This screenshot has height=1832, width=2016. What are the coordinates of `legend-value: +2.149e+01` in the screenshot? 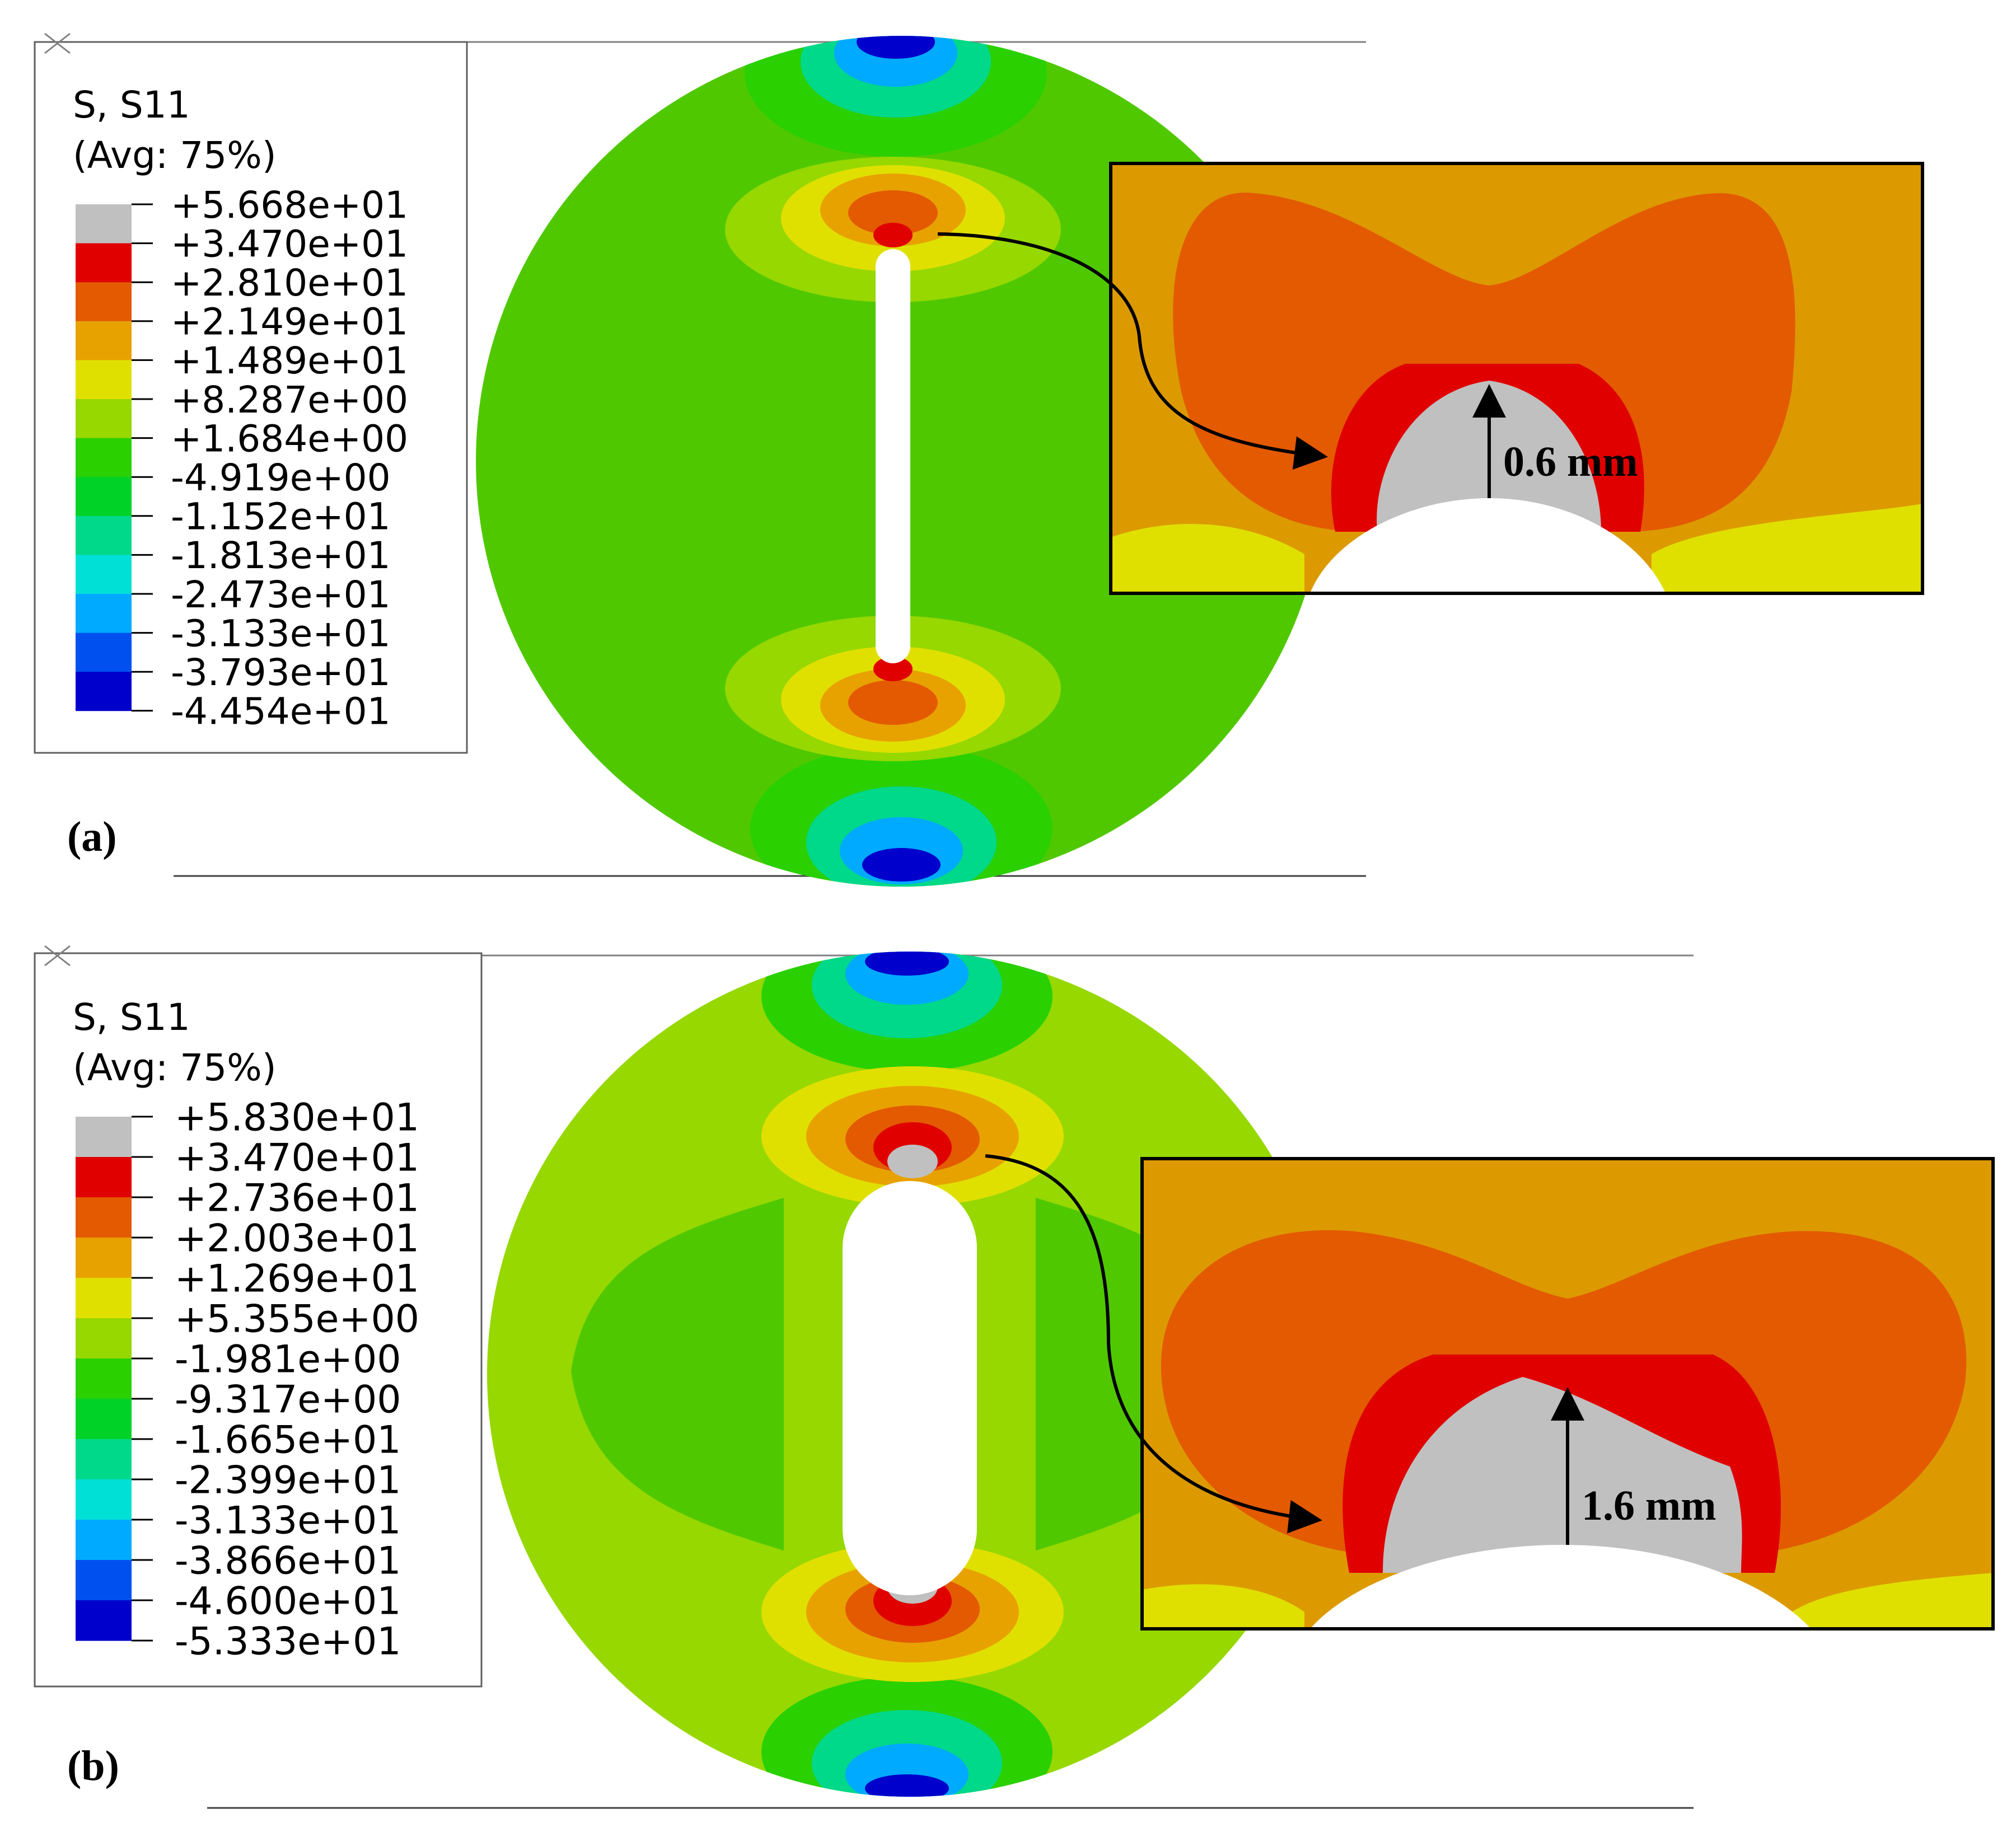 It's located at (289, 322).